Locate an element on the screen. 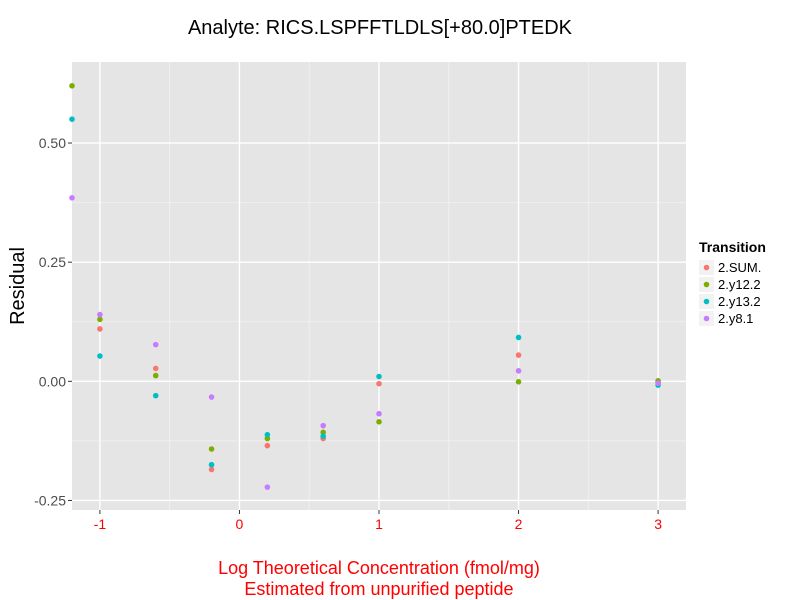 Image resolution: width=800 pixels, height=600 pixels. chart-title: Analyte: RICS.LSPFFTLDLS[+80.0]PTEDK is located at coordinates (380, 28).